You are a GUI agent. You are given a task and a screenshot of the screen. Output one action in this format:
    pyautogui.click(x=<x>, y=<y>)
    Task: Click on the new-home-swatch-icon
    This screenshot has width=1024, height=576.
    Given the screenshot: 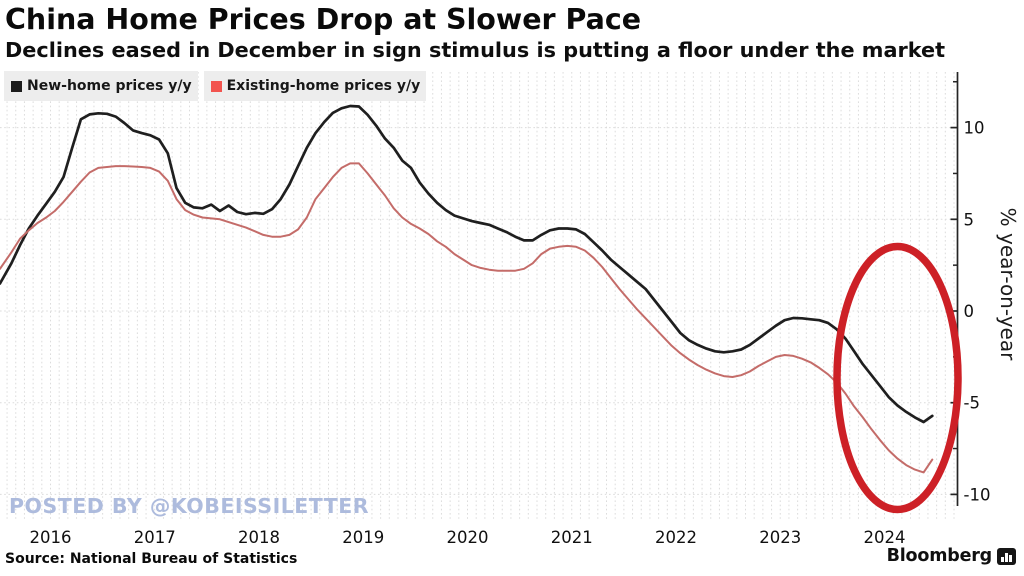 What is the action you would take?
    pyautogui.click(x=16, y=86)
    